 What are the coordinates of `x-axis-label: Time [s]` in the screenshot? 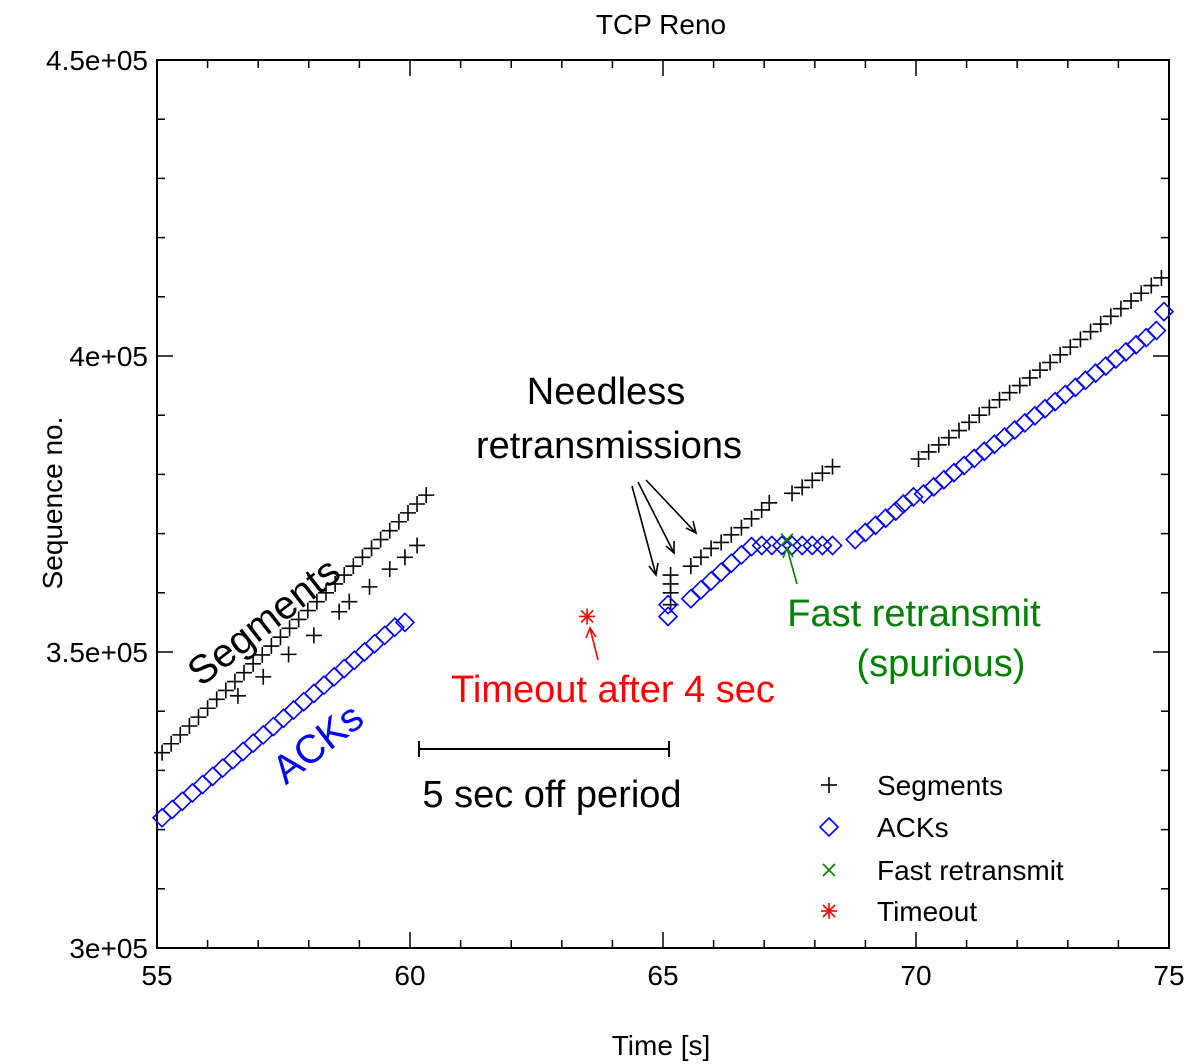 It's located at (661, 1045).